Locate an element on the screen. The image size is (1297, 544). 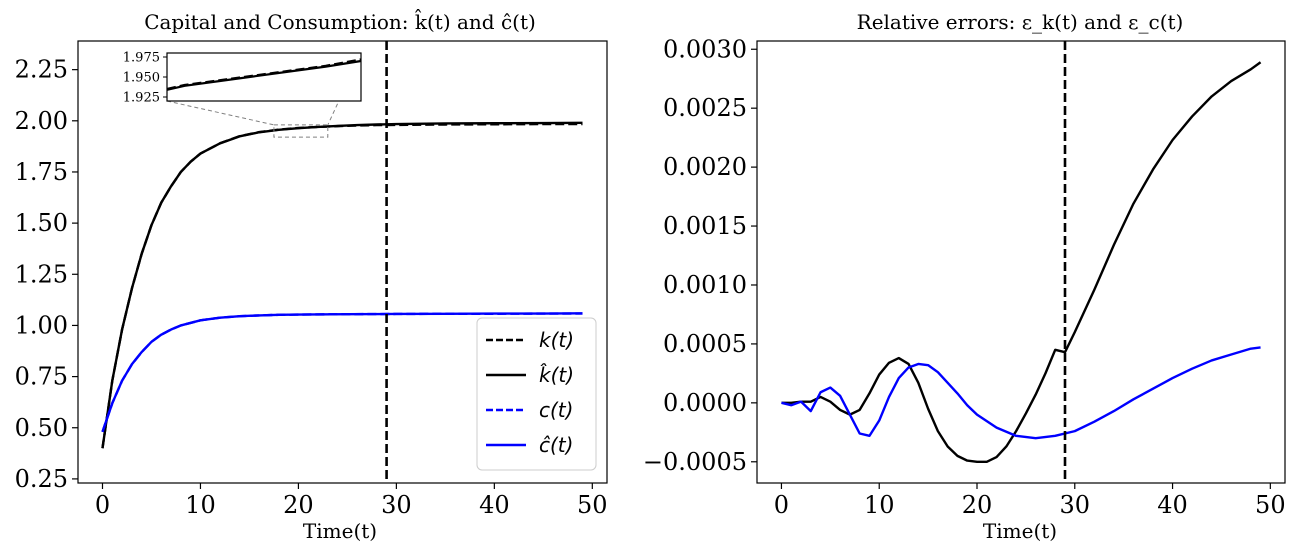
legend-label: k(t) is located at coordinates (556, 340).